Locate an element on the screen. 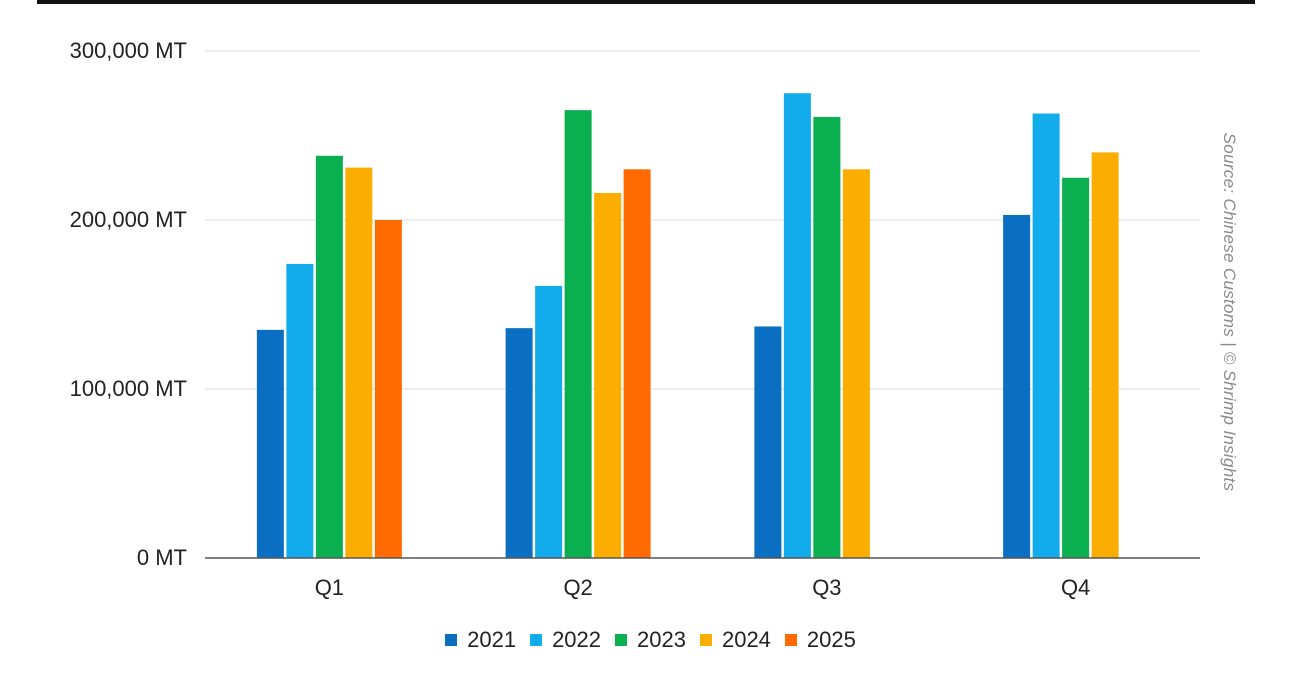  bar-2022-q3 is located at coordinates (797, 325).